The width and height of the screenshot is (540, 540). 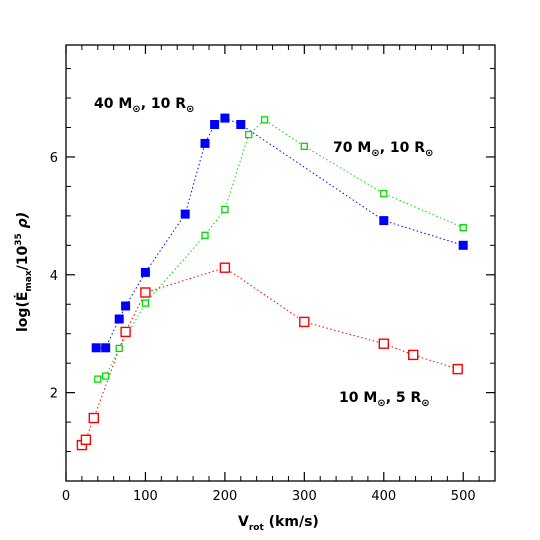 I want to click on x-tick-label: 100, so click(x=145, y=496).